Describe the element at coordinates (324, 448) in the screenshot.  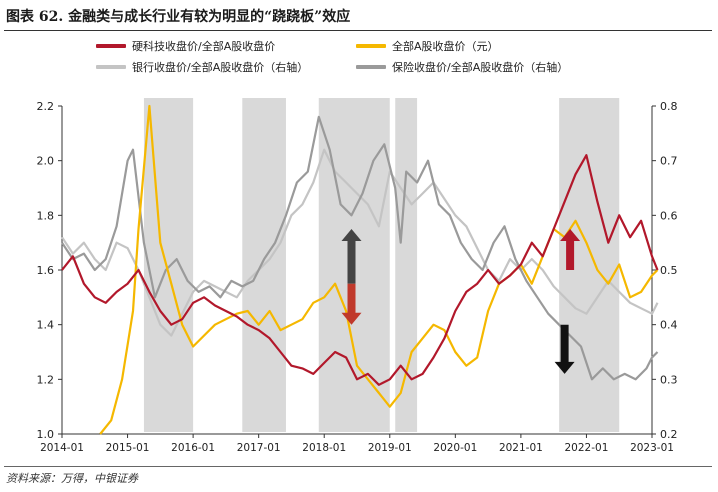
I see `x-tick-label: 2018-01` at that location.